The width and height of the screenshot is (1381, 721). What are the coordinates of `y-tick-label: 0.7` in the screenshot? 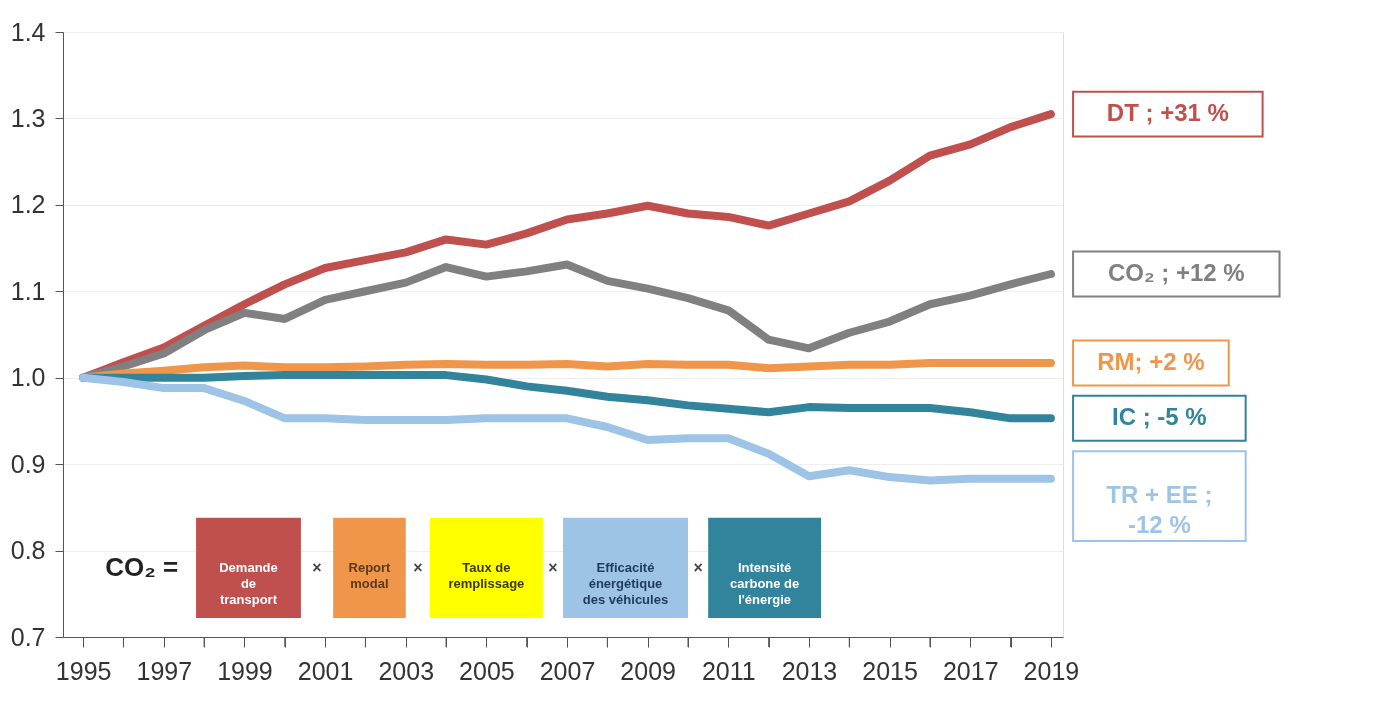 It's located at (28, 636).